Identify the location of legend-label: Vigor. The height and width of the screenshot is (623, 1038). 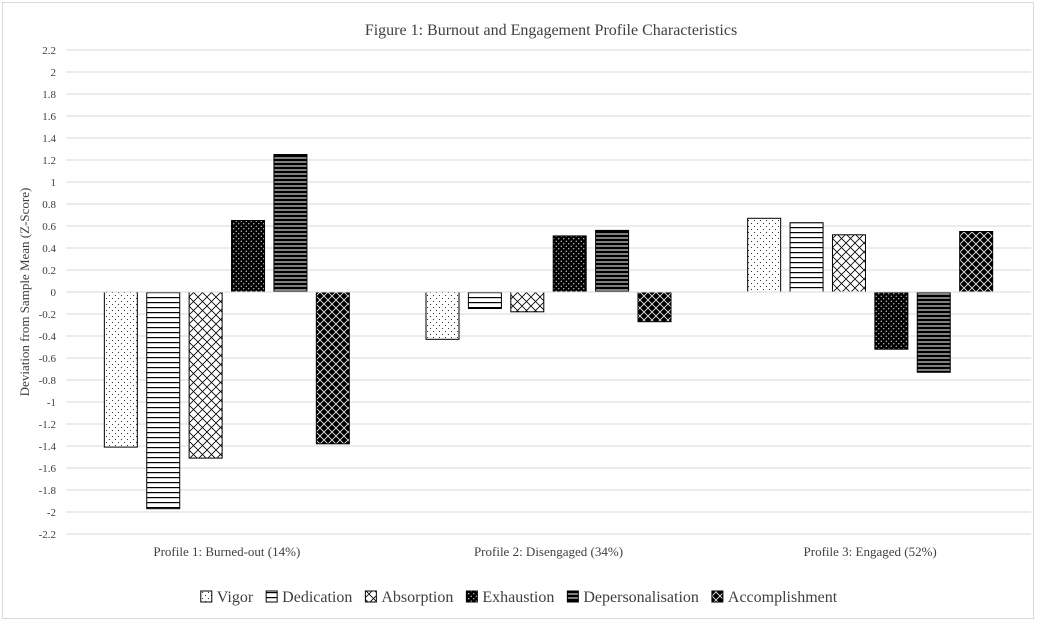
(235, 597).